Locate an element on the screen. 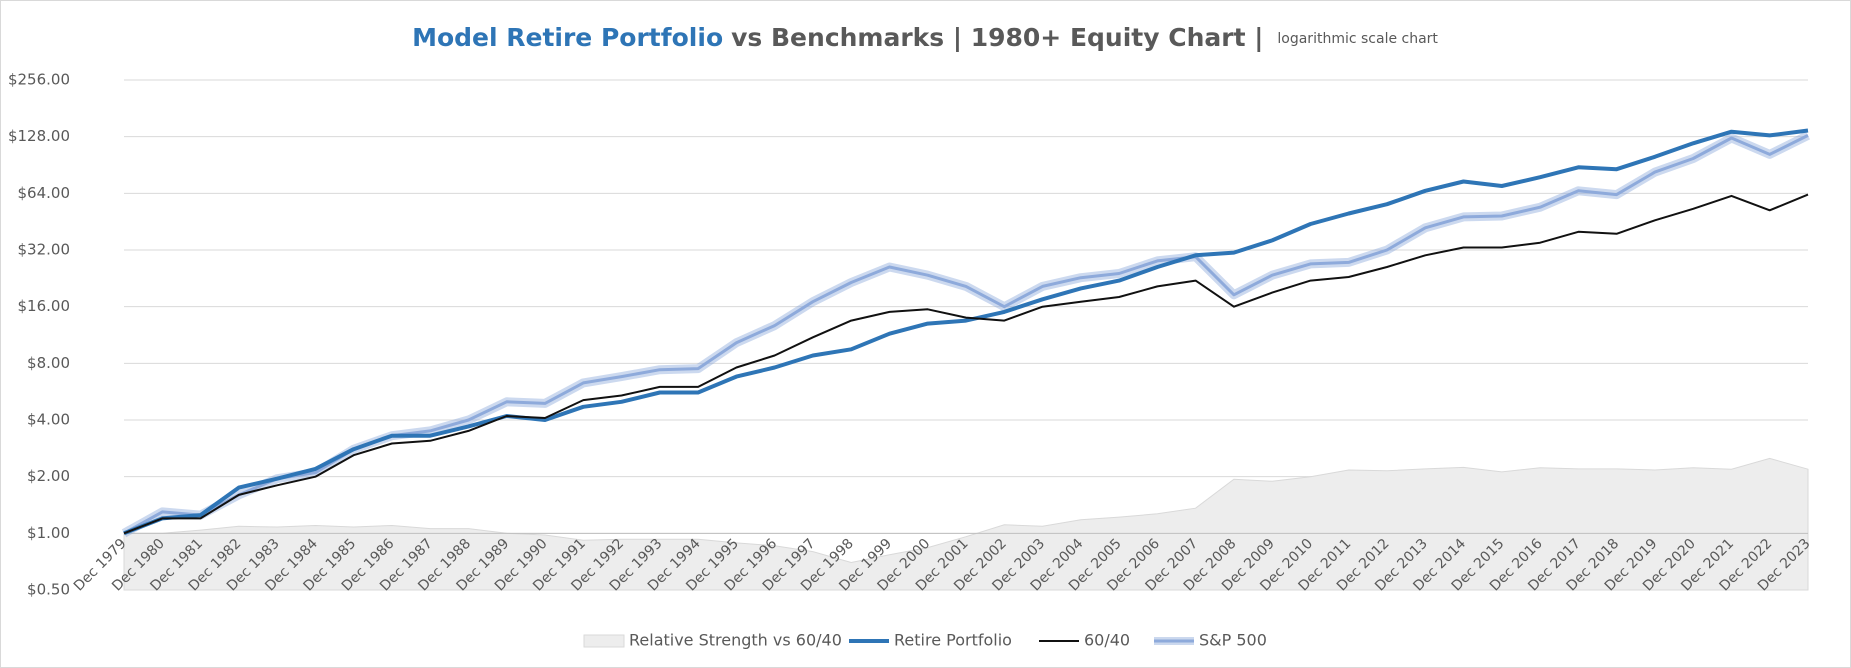  legend-label: S&P 500 is located at coordinates (1233, 640).